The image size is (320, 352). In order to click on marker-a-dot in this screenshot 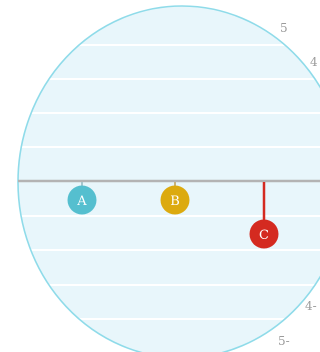, I will do `click(82, 200)`.